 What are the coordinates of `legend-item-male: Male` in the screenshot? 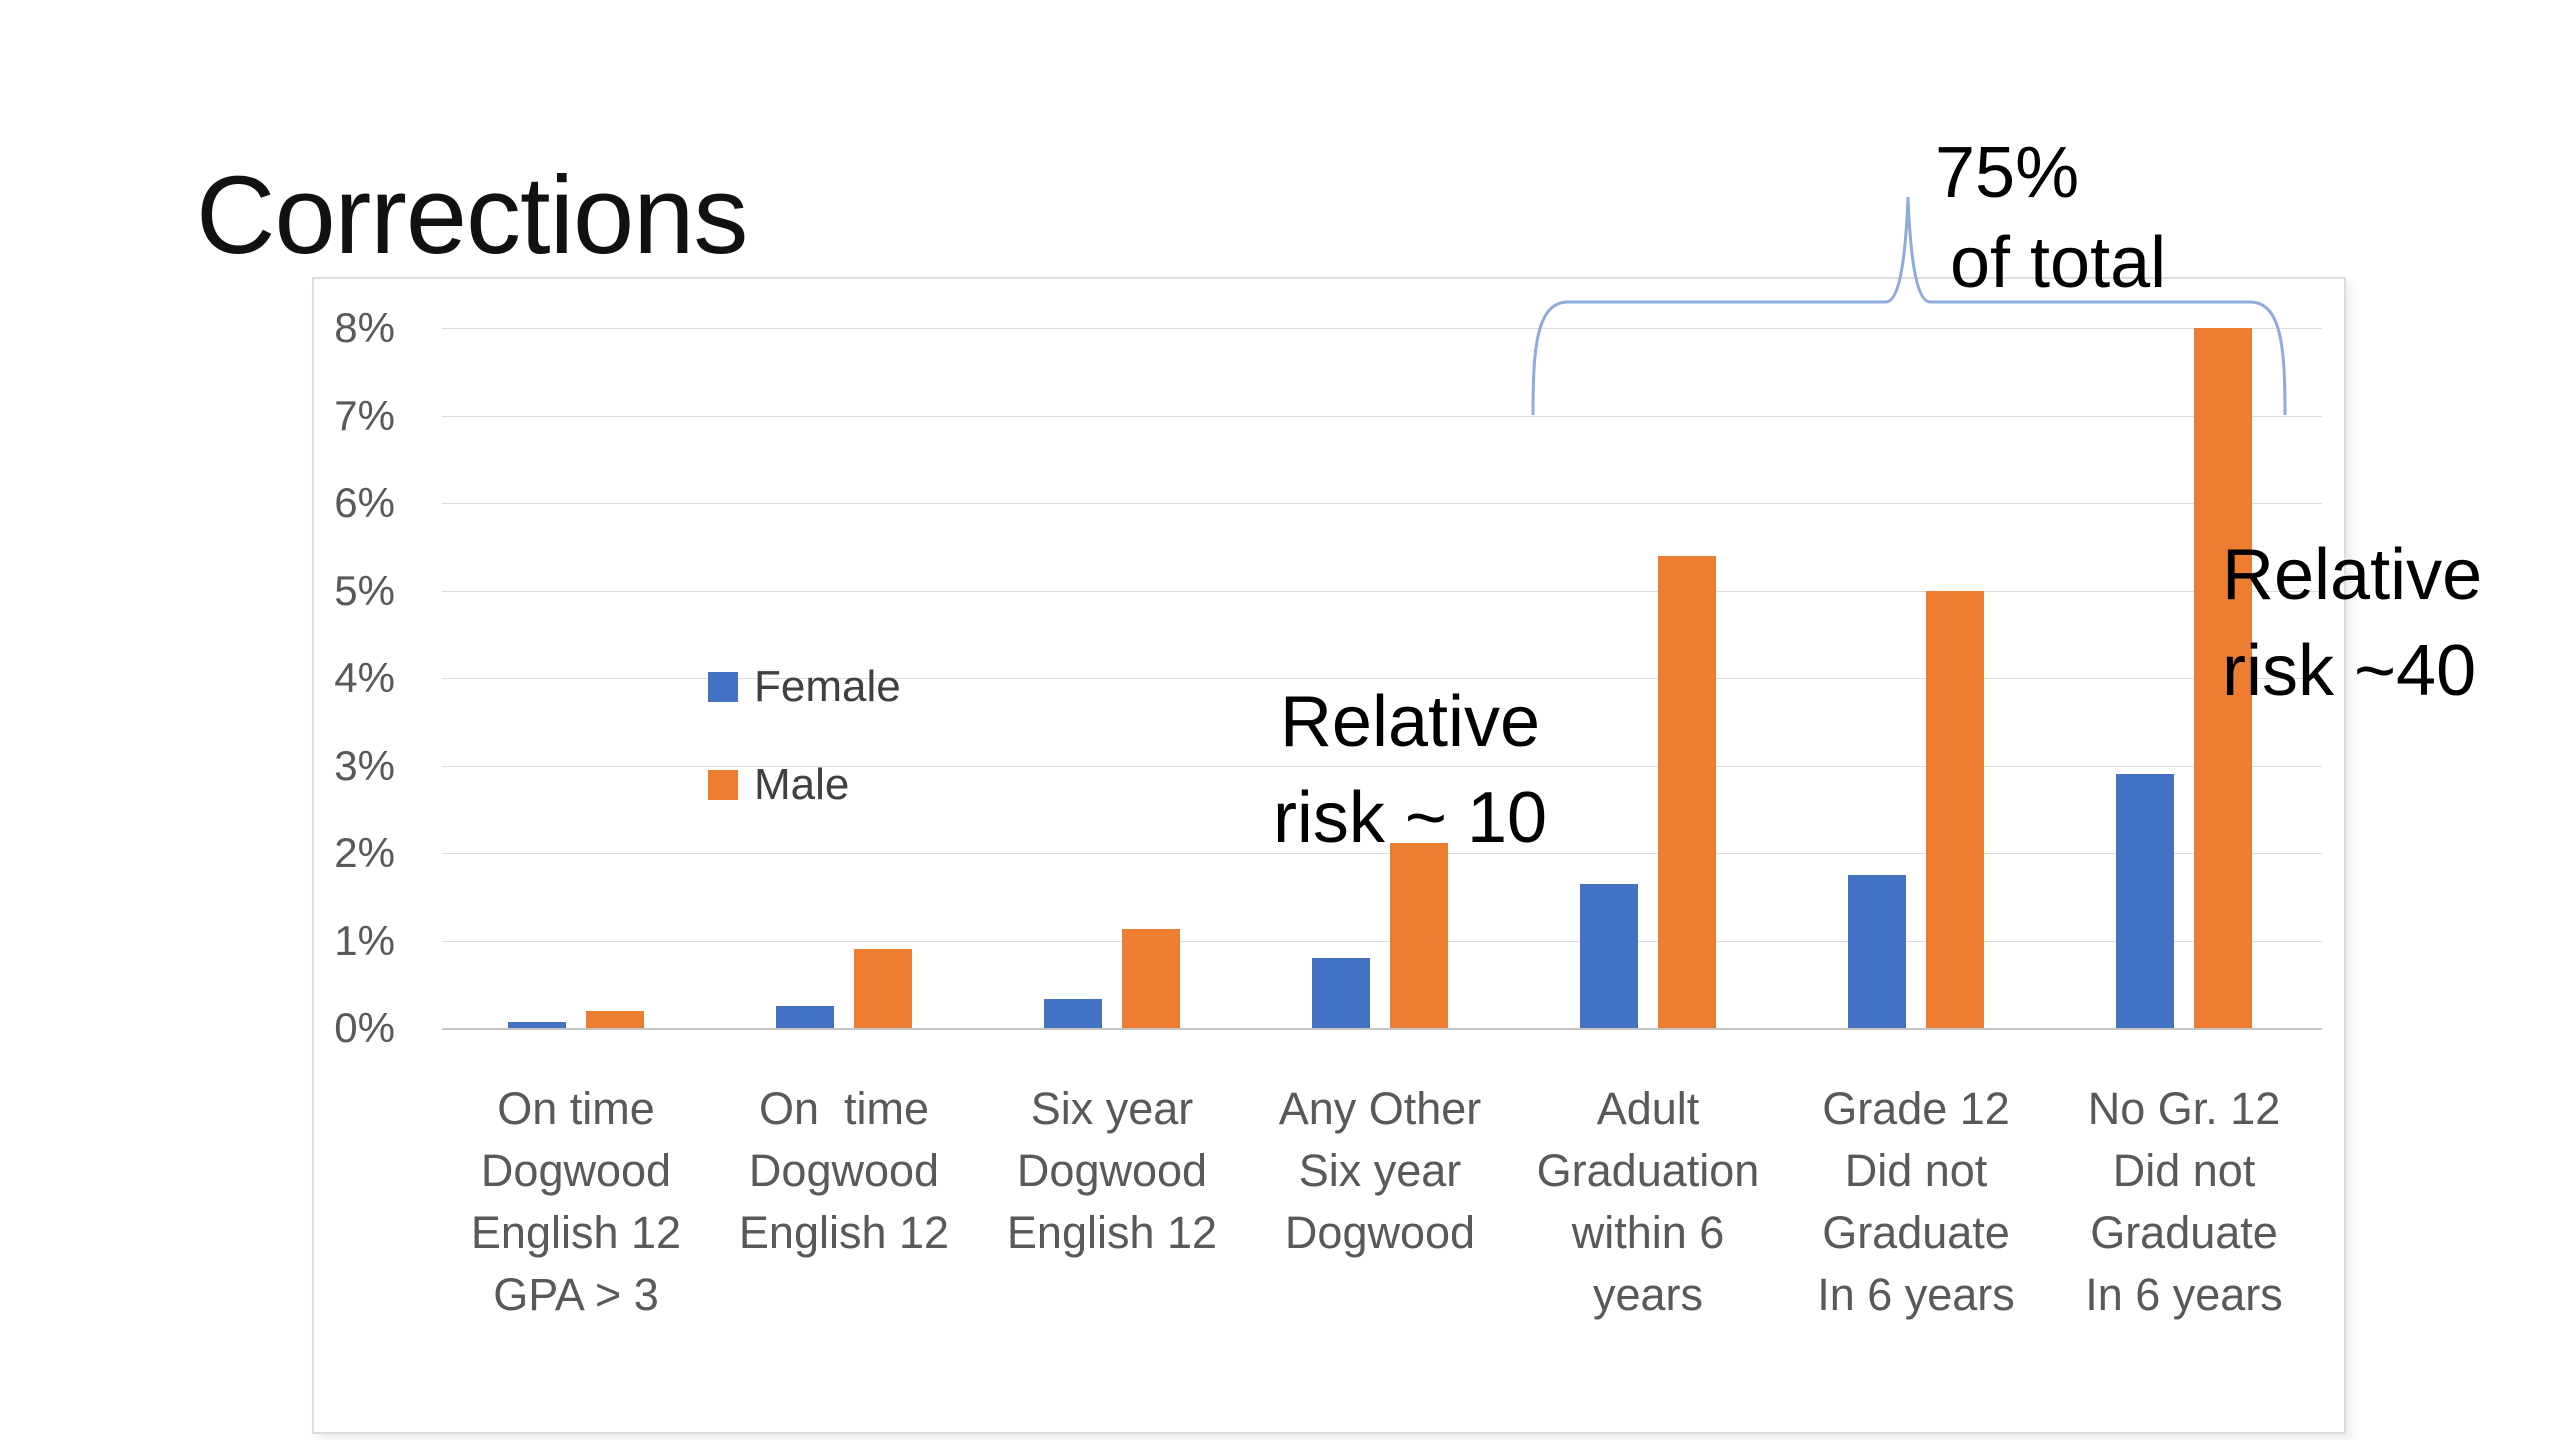 It's located at (804, 784).